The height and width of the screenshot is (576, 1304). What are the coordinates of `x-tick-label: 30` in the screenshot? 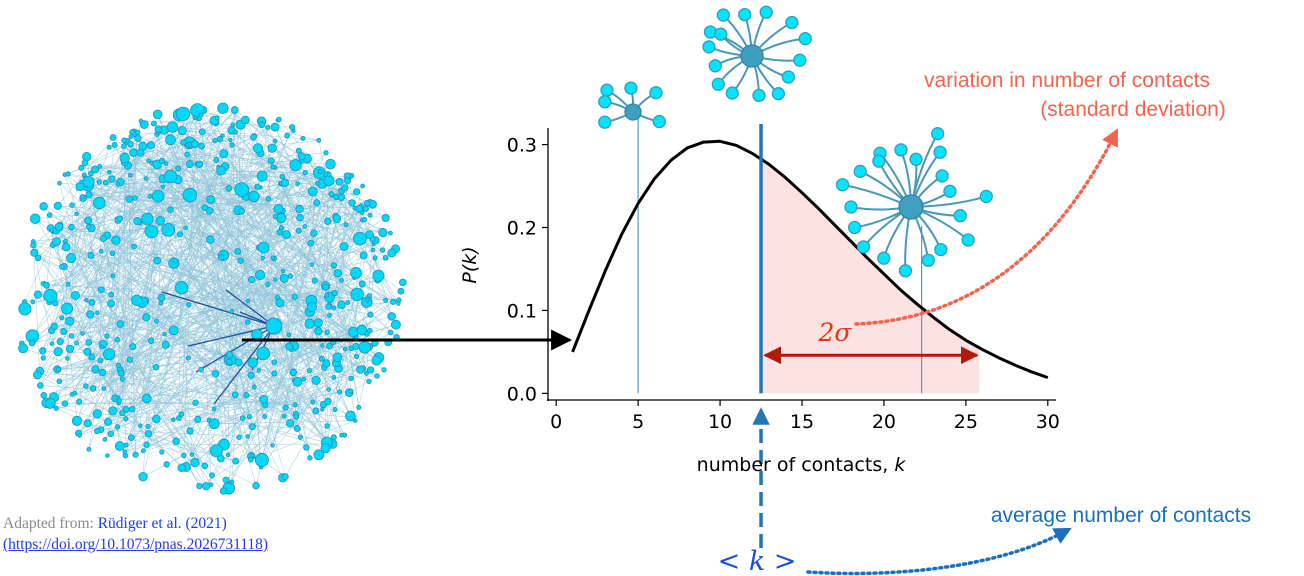 It's located at (1048, 422).